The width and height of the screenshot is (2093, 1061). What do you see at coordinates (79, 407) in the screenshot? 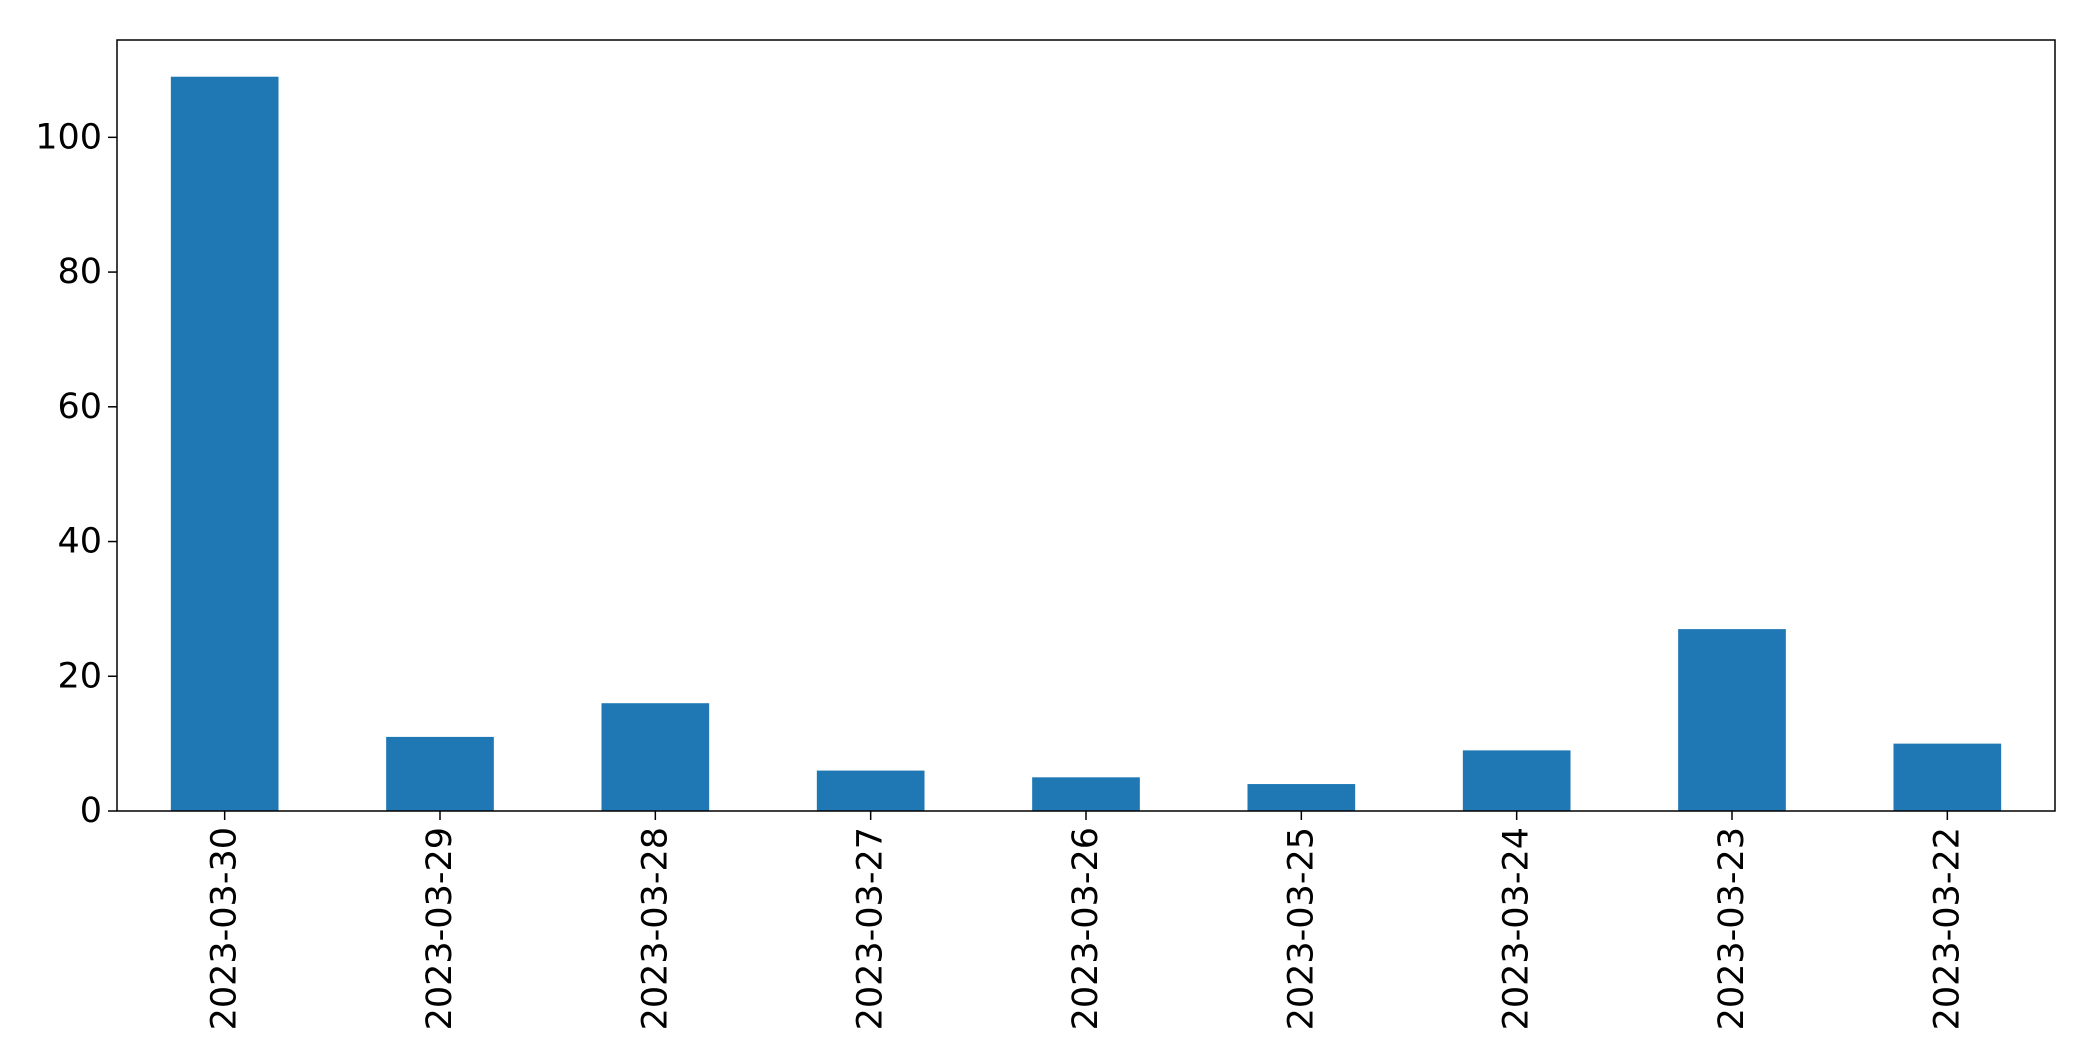
I see `y-tick-label: 60` at bounding box center [79, 407].